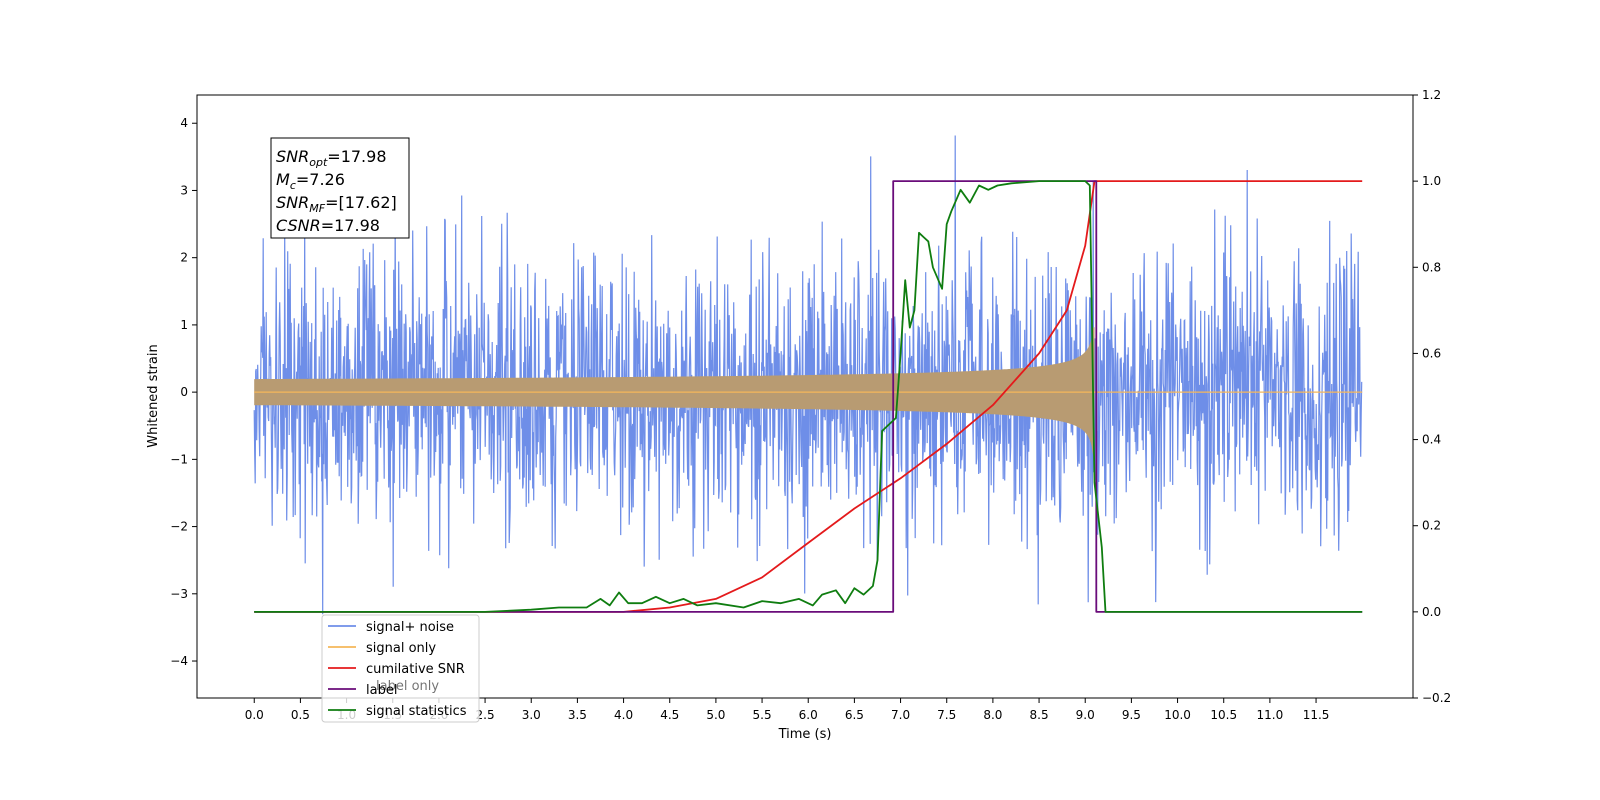 This screenshot has width=1600, height=800. I want to click on annotation-frame, so click(340, 188).